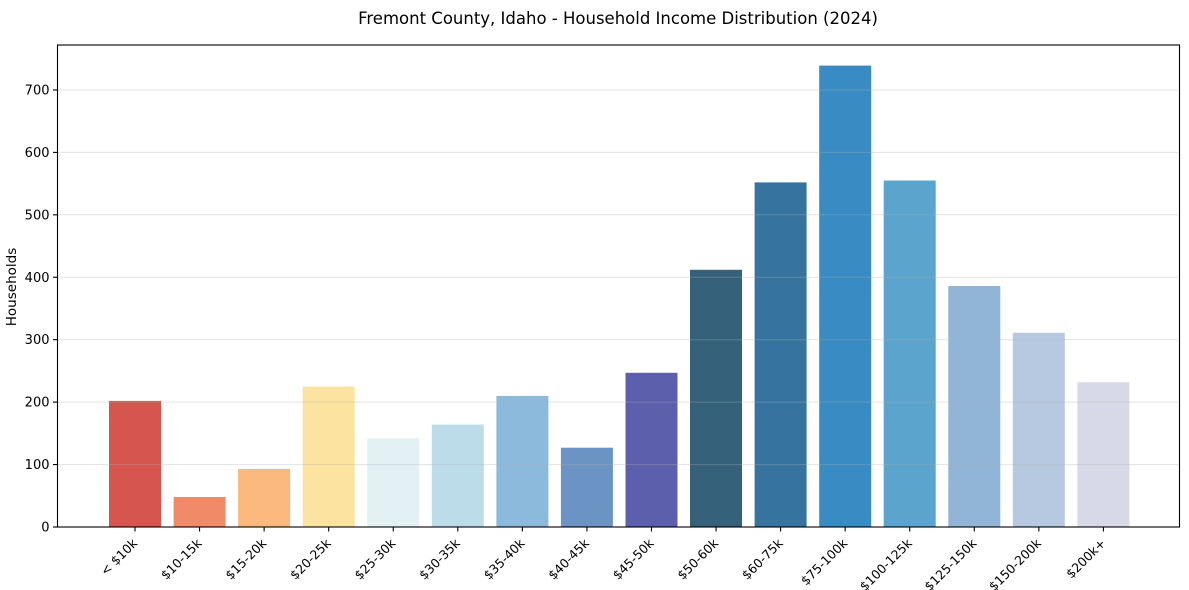 This screenshot has width=1189, height=590. What do you see at coordinates (199, 512) in the screenshot?
I see `bar-10-15k` at bounding box center [199, 512].